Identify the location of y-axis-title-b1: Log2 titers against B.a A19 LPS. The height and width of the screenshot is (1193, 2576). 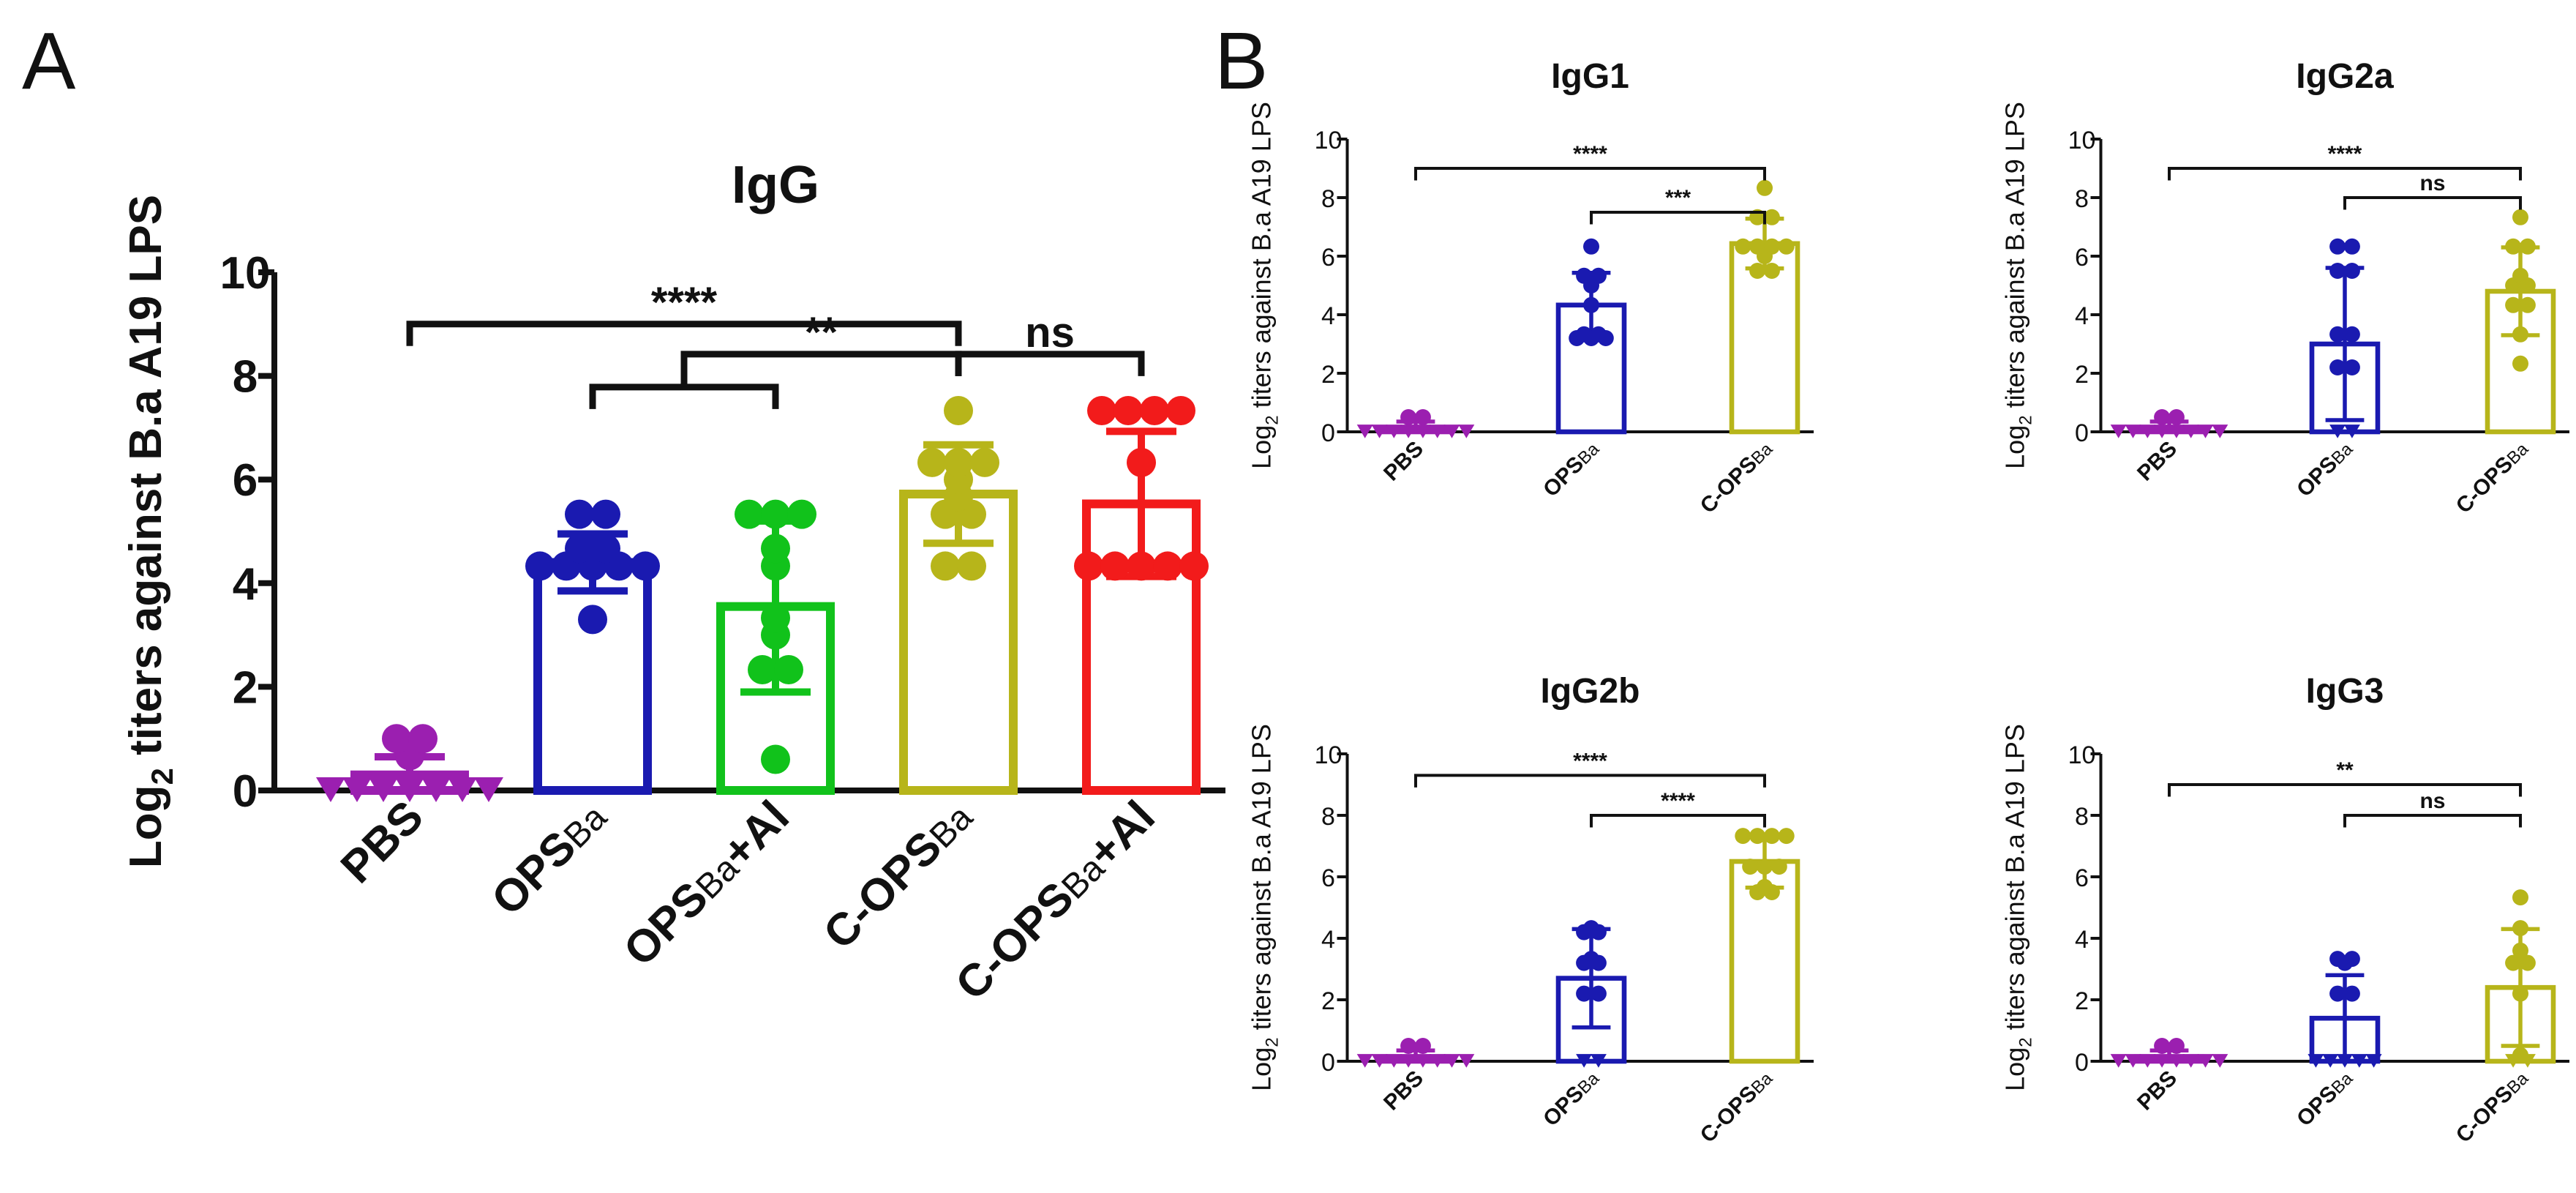
(1265, 285).